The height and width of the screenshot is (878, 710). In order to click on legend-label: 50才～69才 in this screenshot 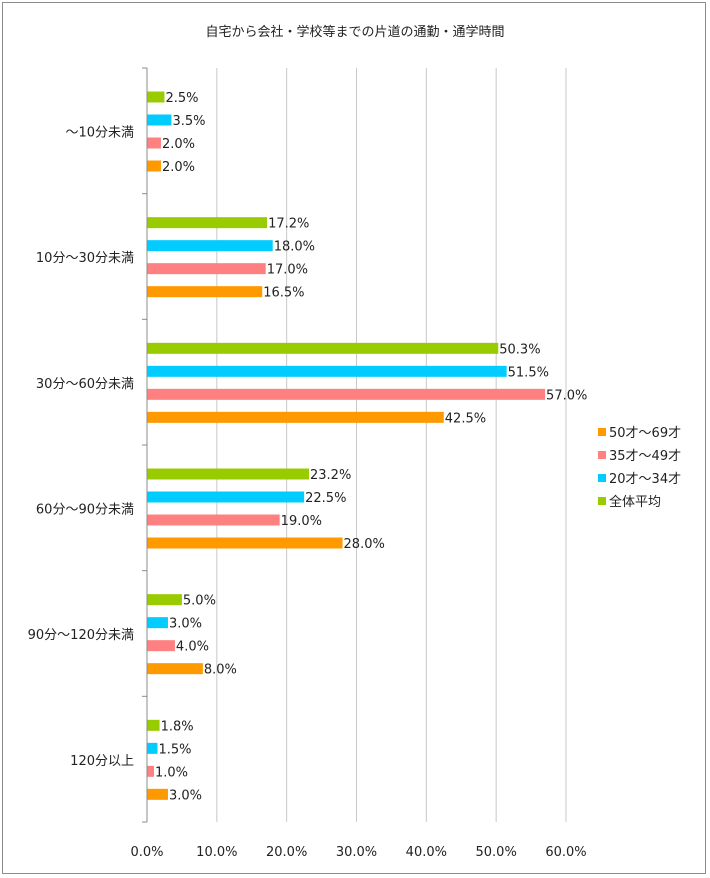, I will do `click(645, 433)`.